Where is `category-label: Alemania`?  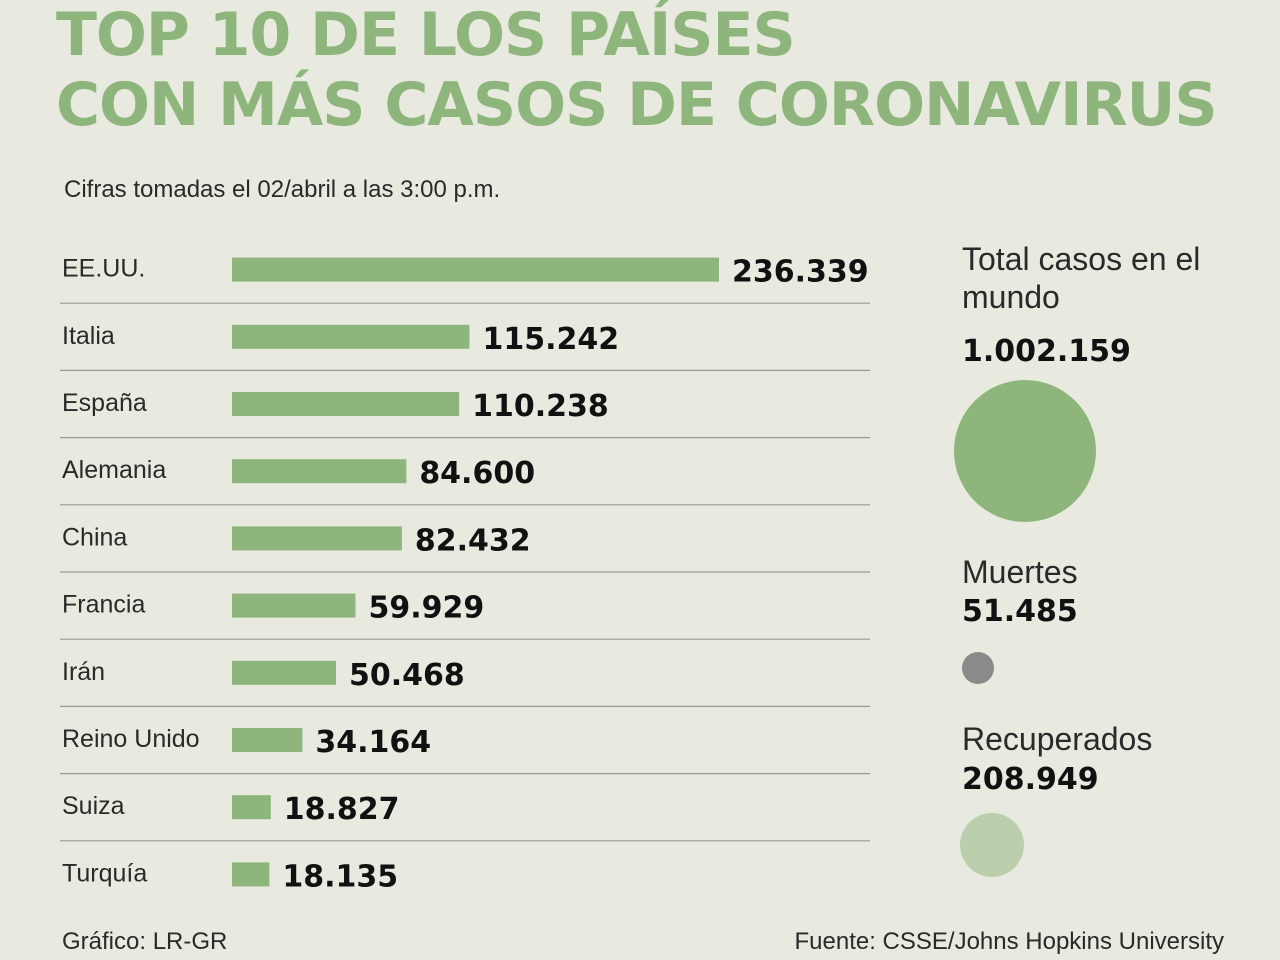
category-label: Alemania is located at coordinates (114, 470).